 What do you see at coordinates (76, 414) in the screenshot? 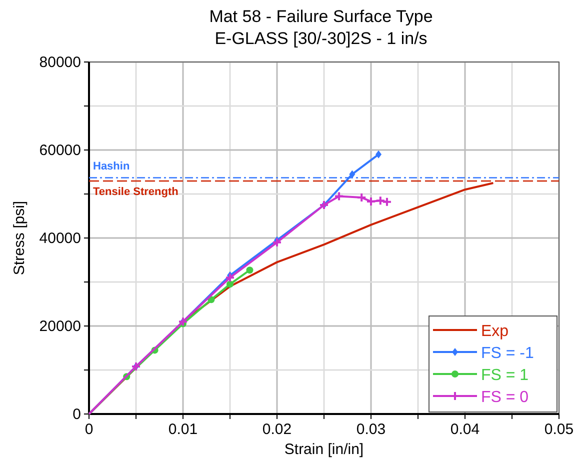
I see `y-tick-label: 0` at bounding box center [76, 414].